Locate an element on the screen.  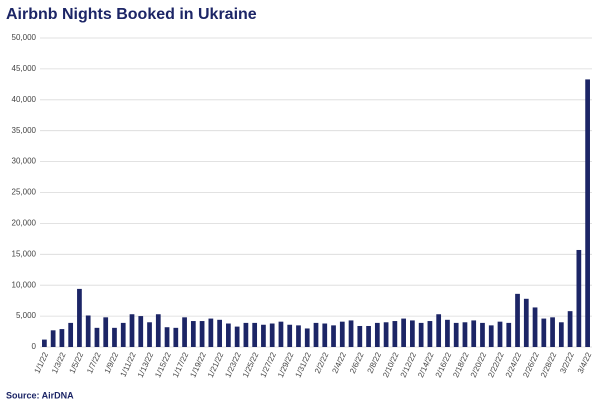
y-tick-label: 35,000 is located at coordinates (24, 130).